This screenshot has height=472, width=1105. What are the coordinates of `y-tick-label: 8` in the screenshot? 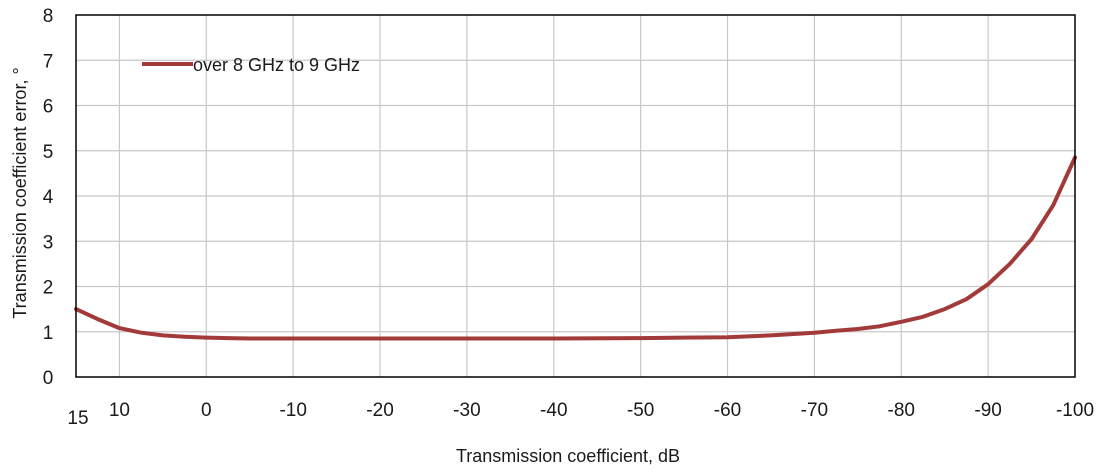 It's located at (48, 16).